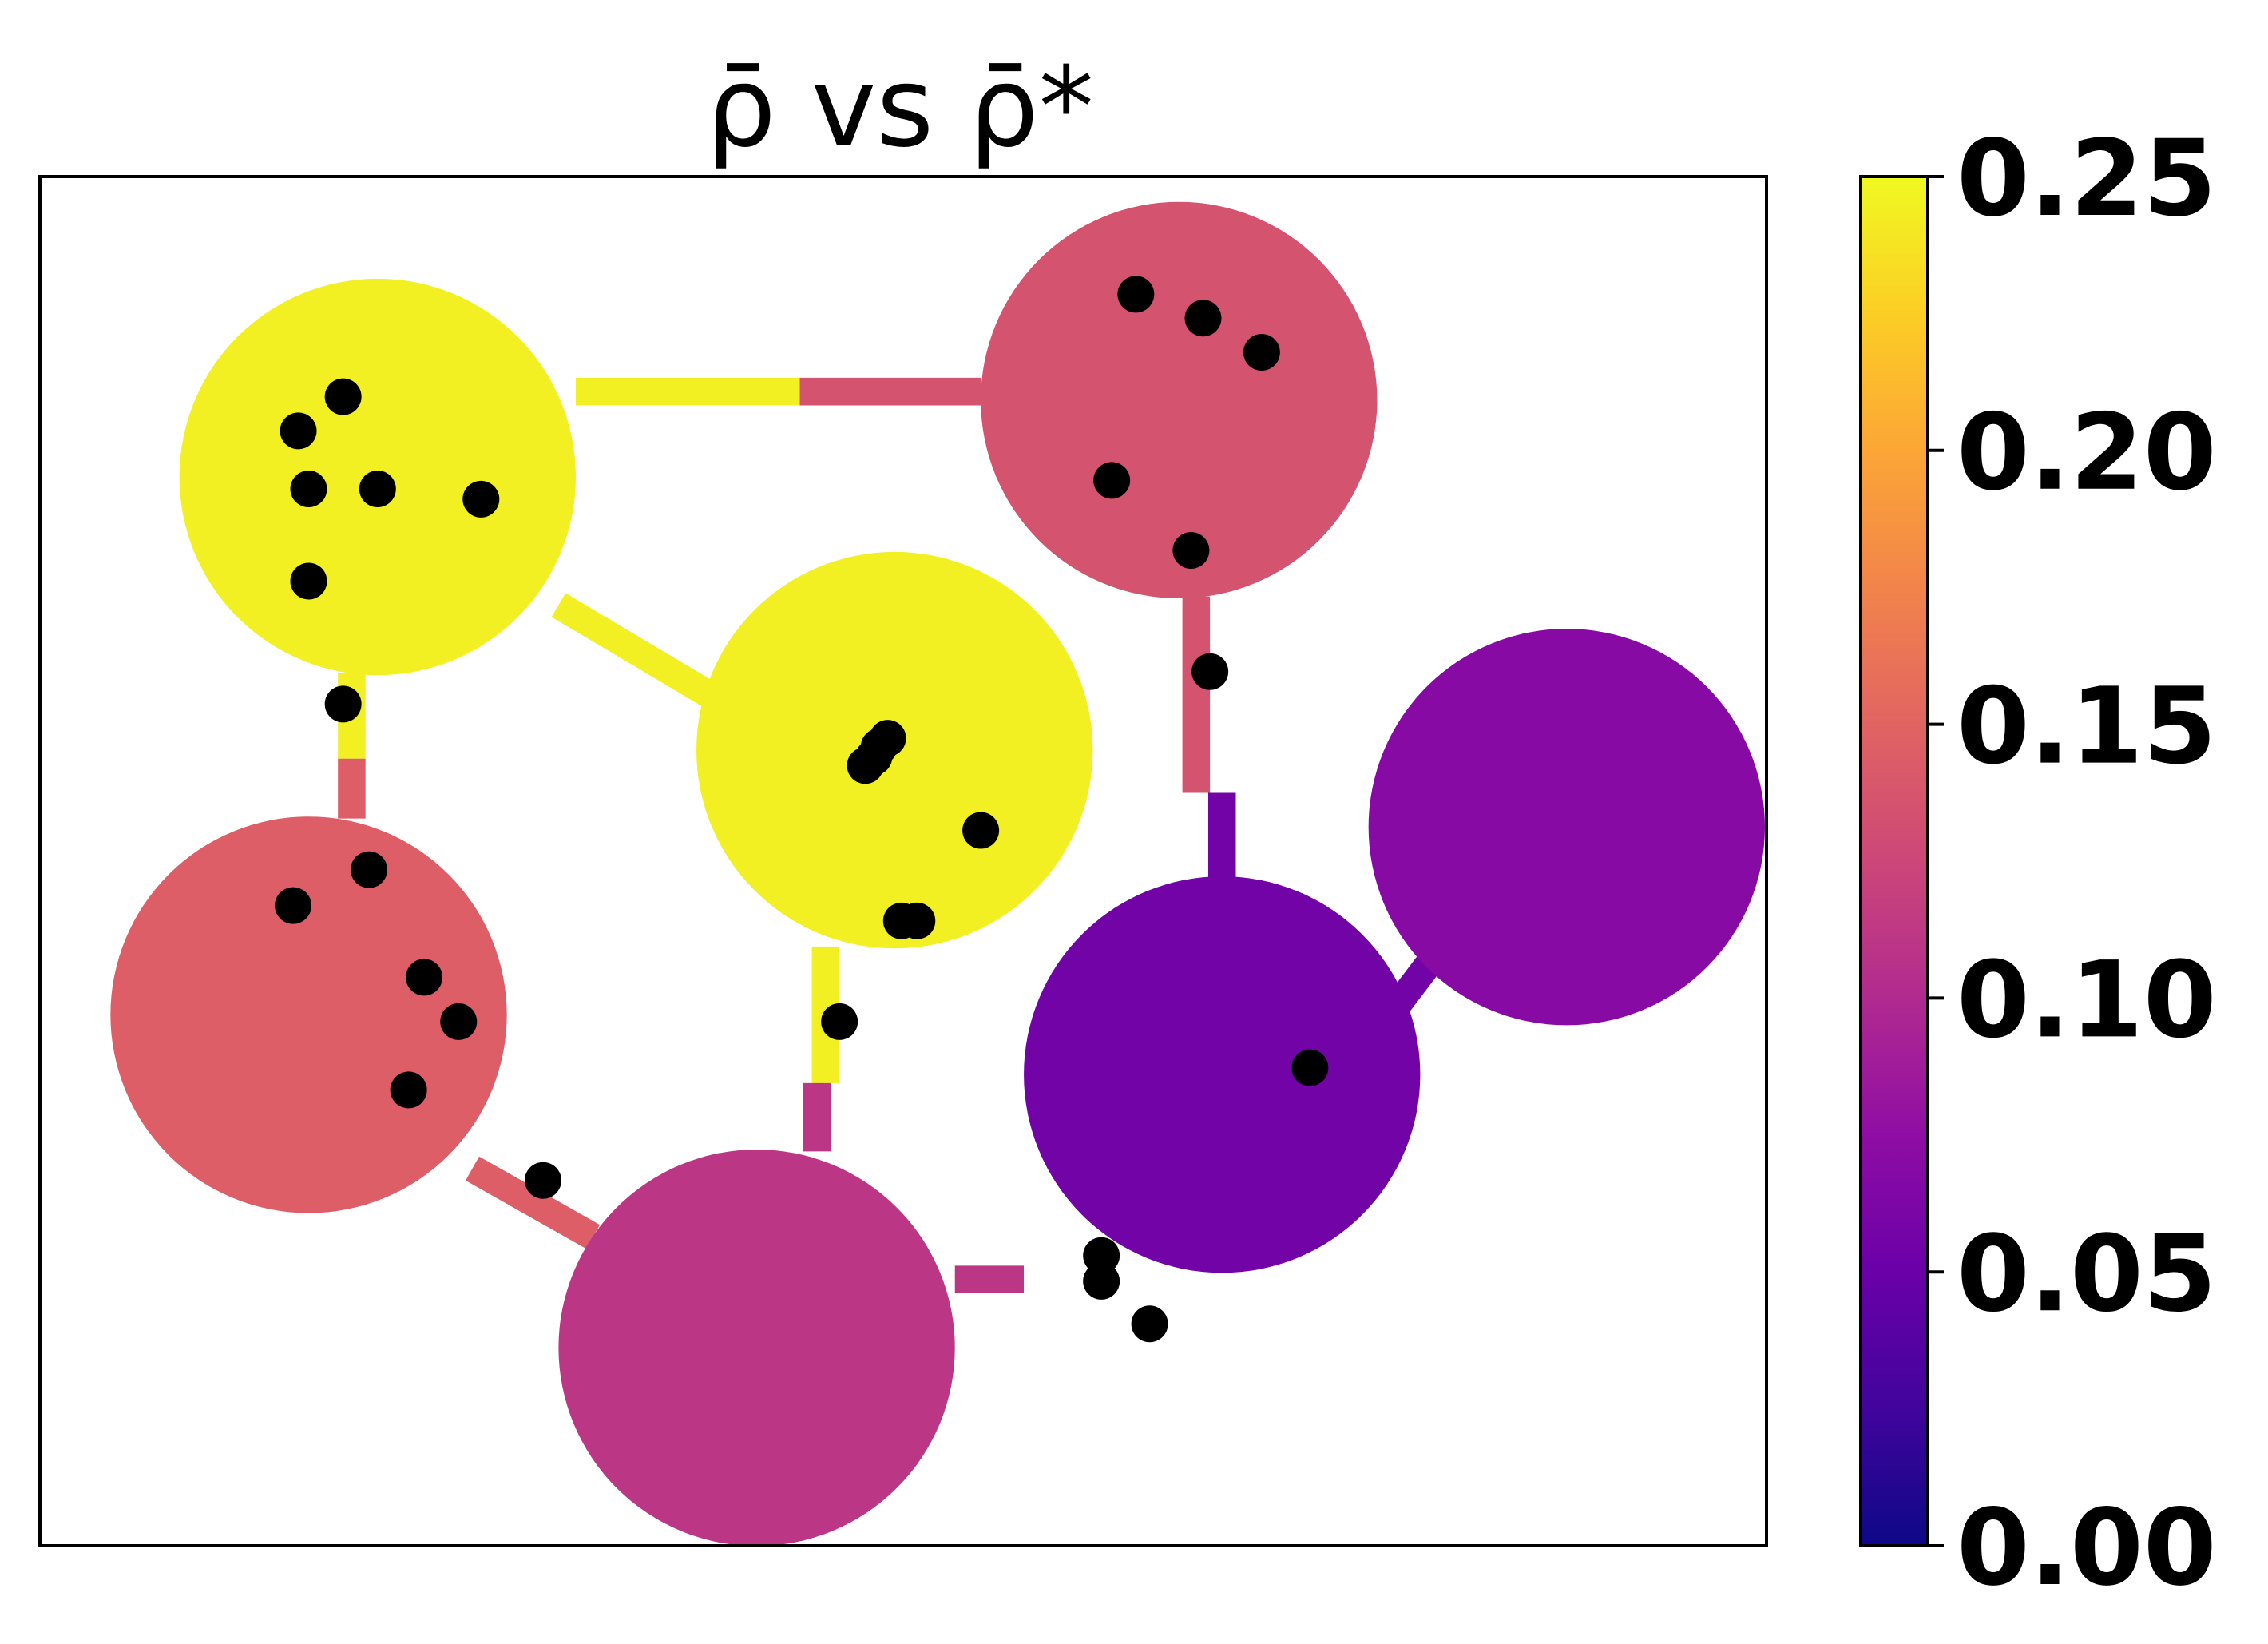 The height and width of the screenshot is (1644, 2268). Describe the element at coordinates (2038, 863) in the screenshot. I see `colorbar: 0.00 0.05 0.10 0.15 0.20 0.25` at that location.